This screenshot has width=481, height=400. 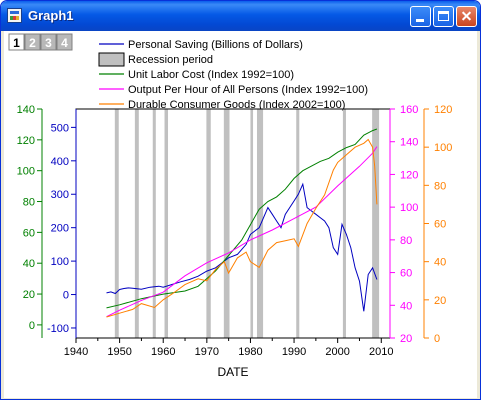 I want to click on layer-tab-label: 3, so click(x=48, y=43).